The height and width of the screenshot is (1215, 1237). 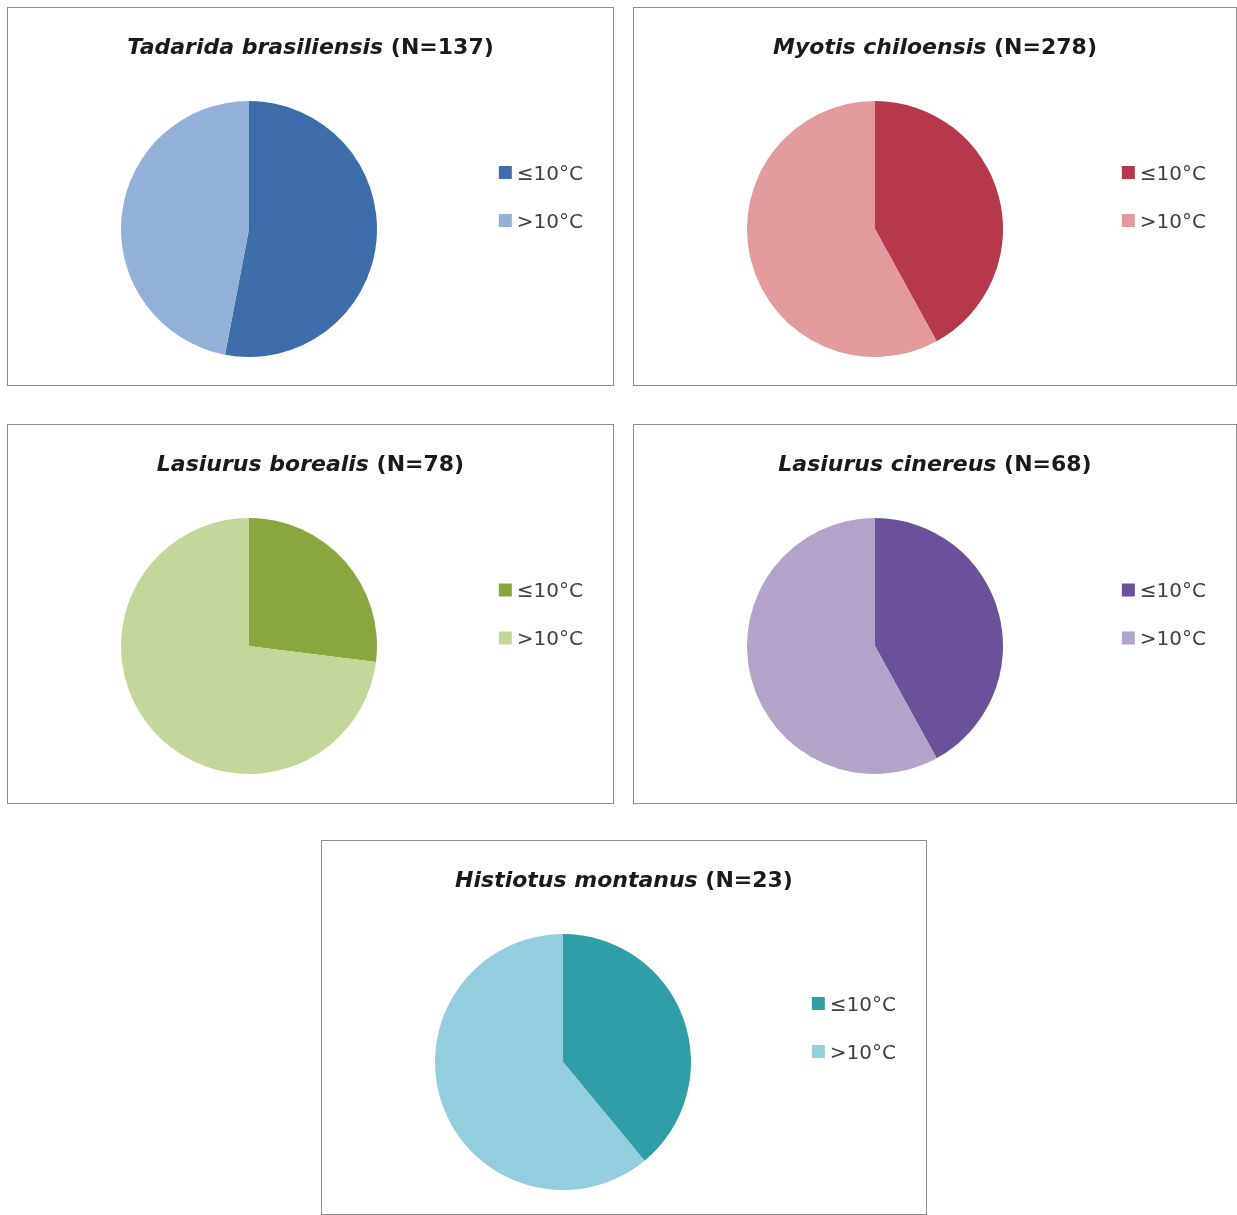 I want to click on chart-title: Lasiurus cinereus (N=68), so click(x=935, y=463).